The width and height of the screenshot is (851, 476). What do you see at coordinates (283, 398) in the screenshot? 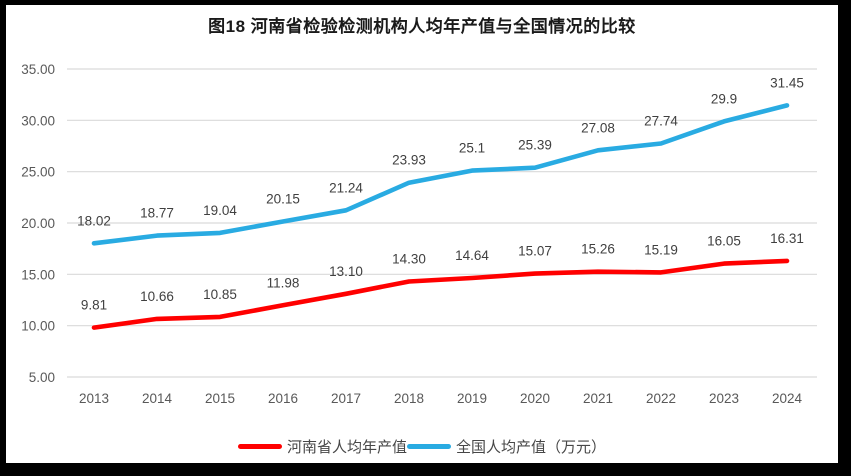
I see `svg-text: 2016` at bounding box center [283, 398].